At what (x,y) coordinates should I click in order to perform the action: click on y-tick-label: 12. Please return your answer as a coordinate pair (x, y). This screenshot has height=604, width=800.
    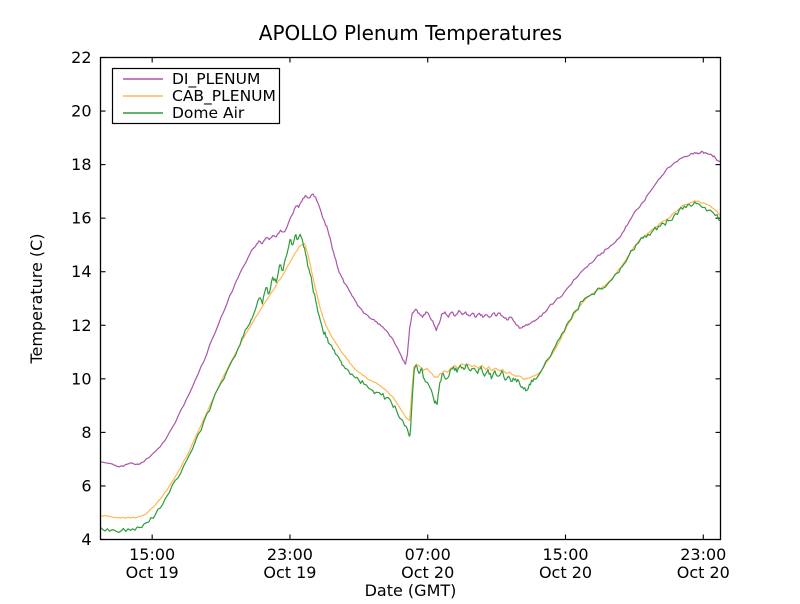
    Looking at the image, I should click on (81, 325).